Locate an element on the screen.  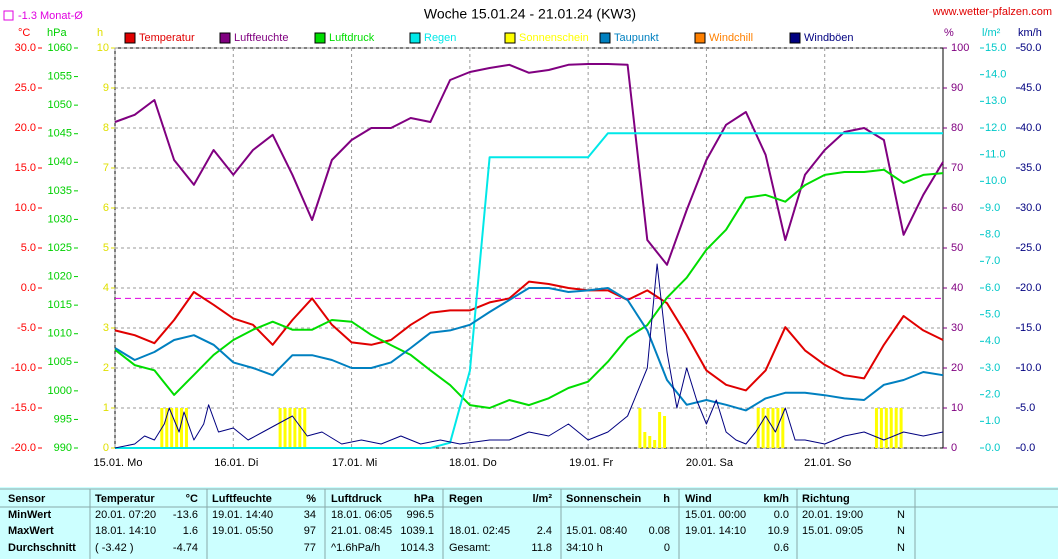
y-tick-label: 40.0 is located at coordinates (1030, 128).